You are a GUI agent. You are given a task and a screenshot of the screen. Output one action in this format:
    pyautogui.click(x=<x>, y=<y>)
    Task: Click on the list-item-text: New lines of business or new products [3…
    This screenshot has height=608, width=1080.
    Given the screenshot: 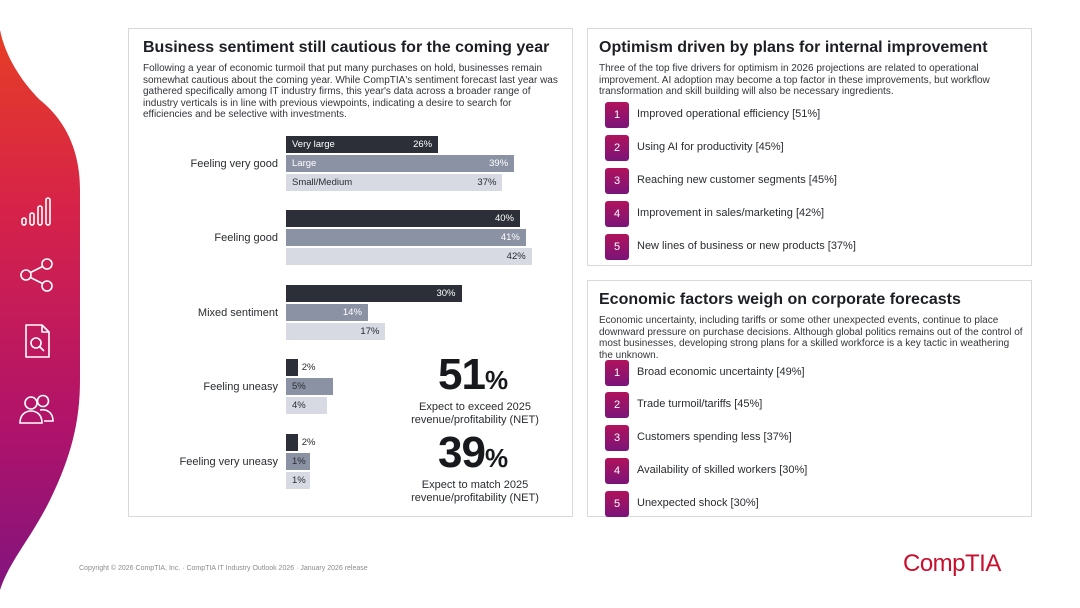 What is the action you would take?
    pyautogui.click(x=746, y=246)
    